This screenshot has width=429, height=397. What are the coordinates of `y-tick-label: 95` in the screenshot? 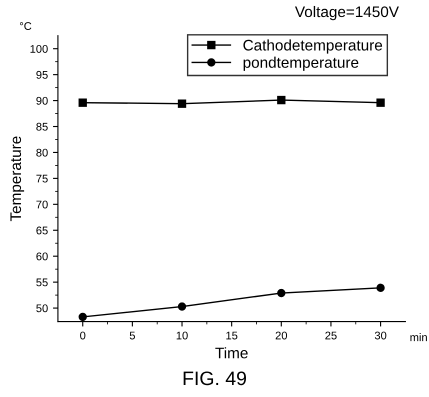 It's located at (42, 74).